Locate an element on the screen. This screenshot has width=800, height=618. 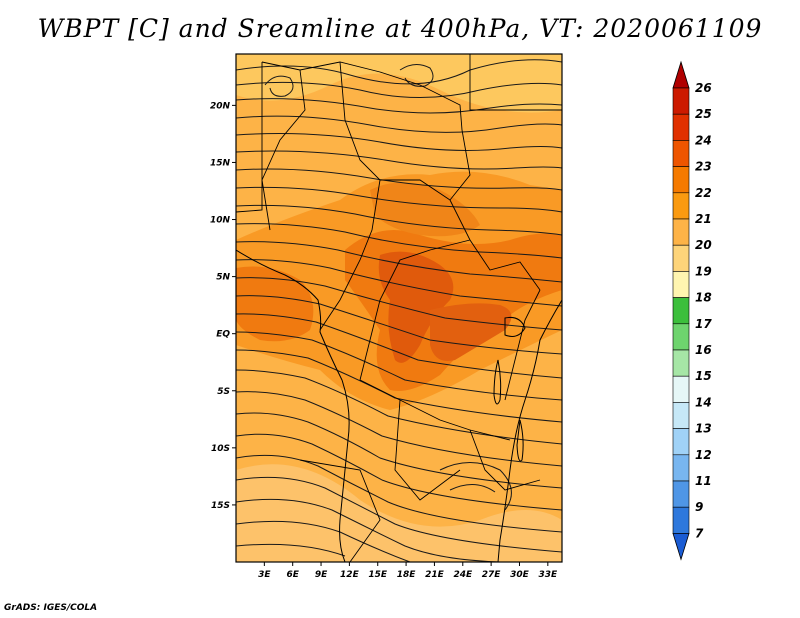
lon-tick-label: 21E is located at coordinates (435, 575).